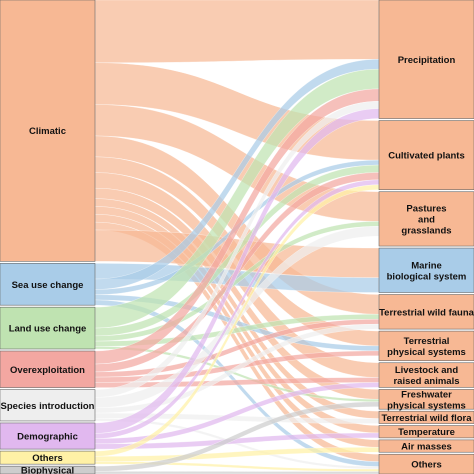 This screenshot has width=474, height=474. What do you see at coordinates (237, 472) in the screenshot?
I see `link-biophysical-to-others_tgt` at bounding box center [237, 472].